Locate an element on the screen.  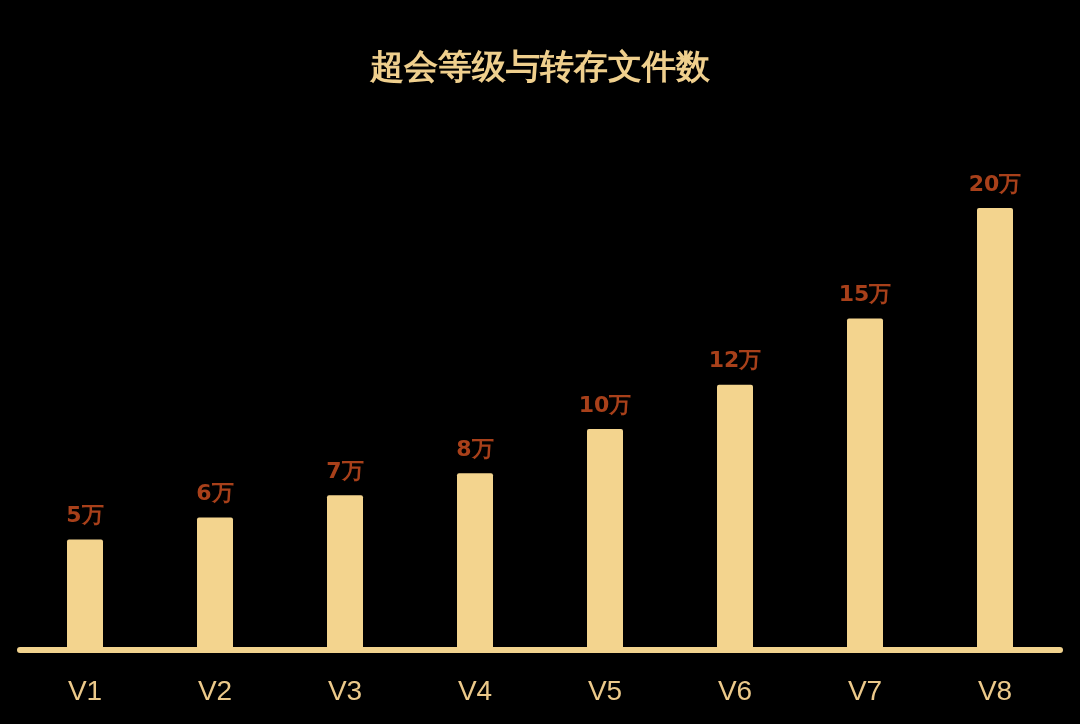
data-label: 7万 is located at coordinates (345, 470).